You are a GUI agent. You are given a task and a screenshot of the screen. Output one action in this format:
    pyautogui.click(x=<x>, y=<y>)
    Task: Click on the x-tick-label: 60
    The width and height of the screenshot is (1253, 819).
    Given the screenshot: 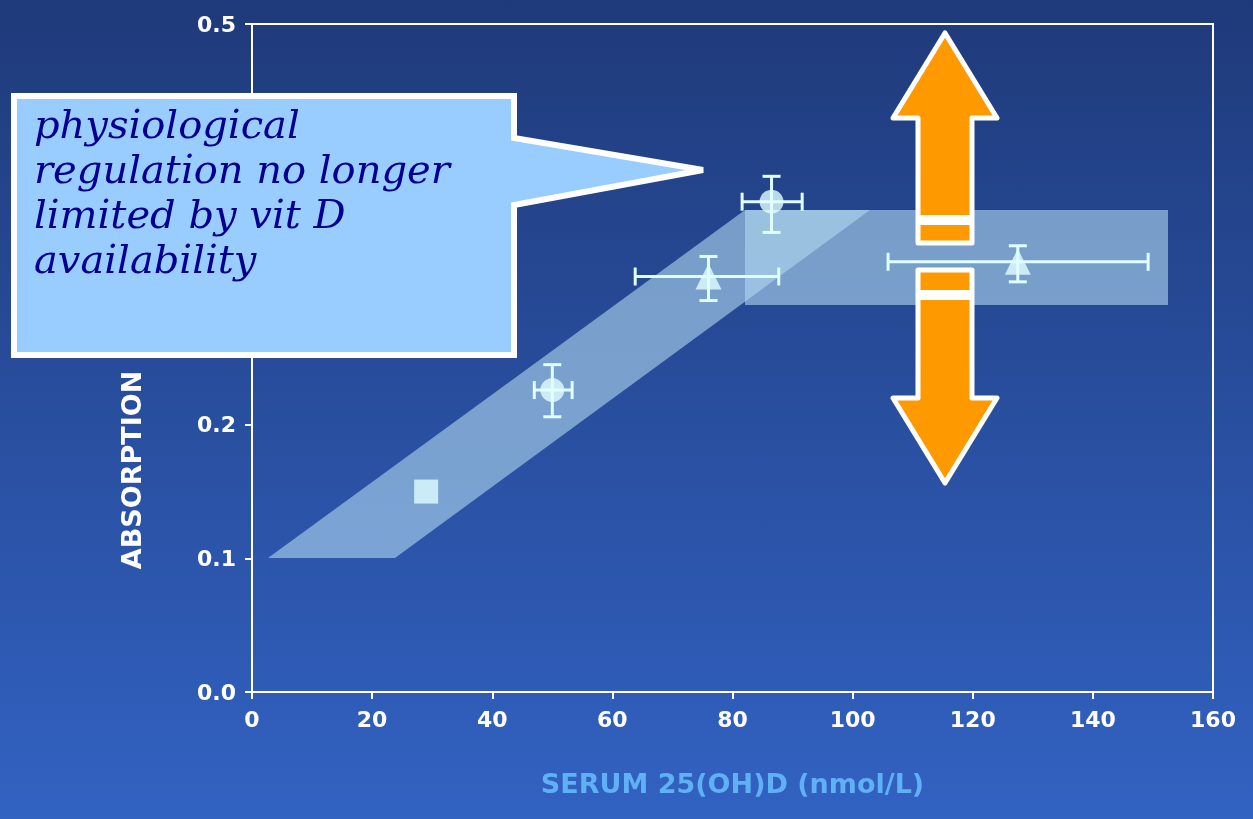 What is the action you would take?
    pyautogui.click(x=612, y=719)
    